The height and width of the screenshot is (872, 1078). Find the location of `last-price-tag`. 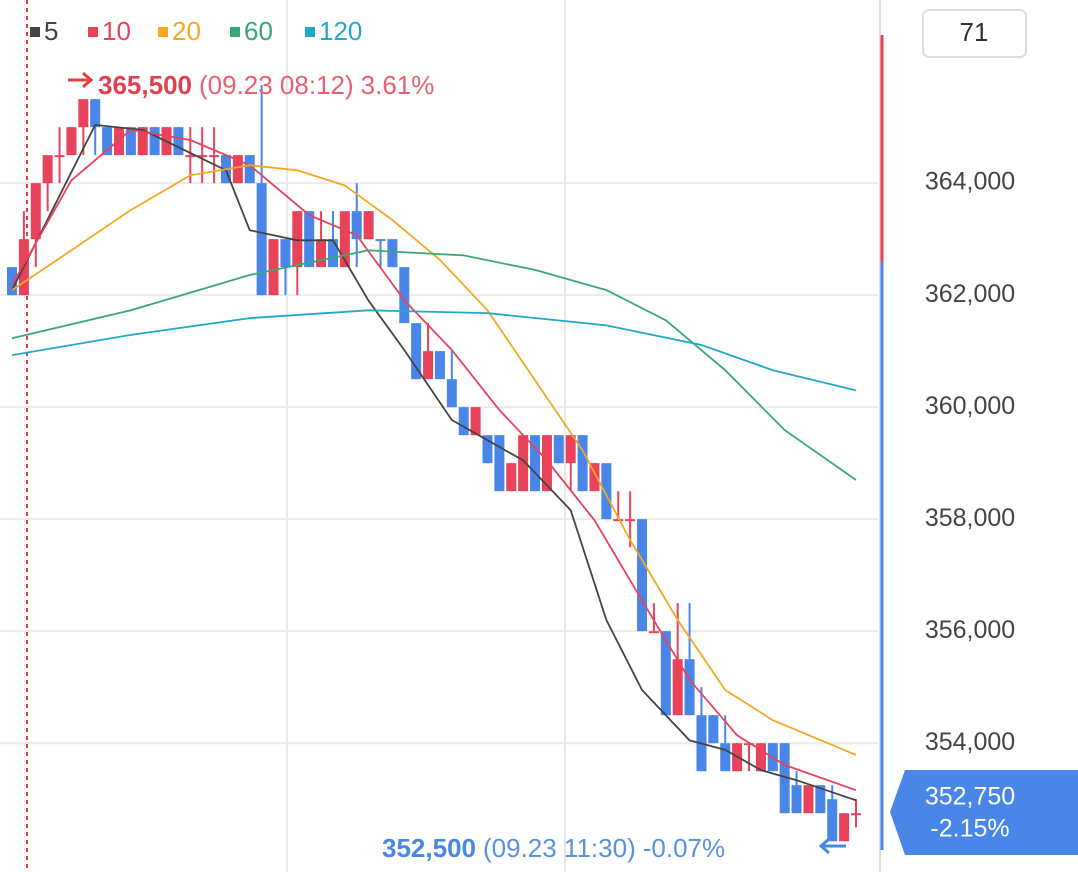

last-price-tag is located at coordinates (984, 812).